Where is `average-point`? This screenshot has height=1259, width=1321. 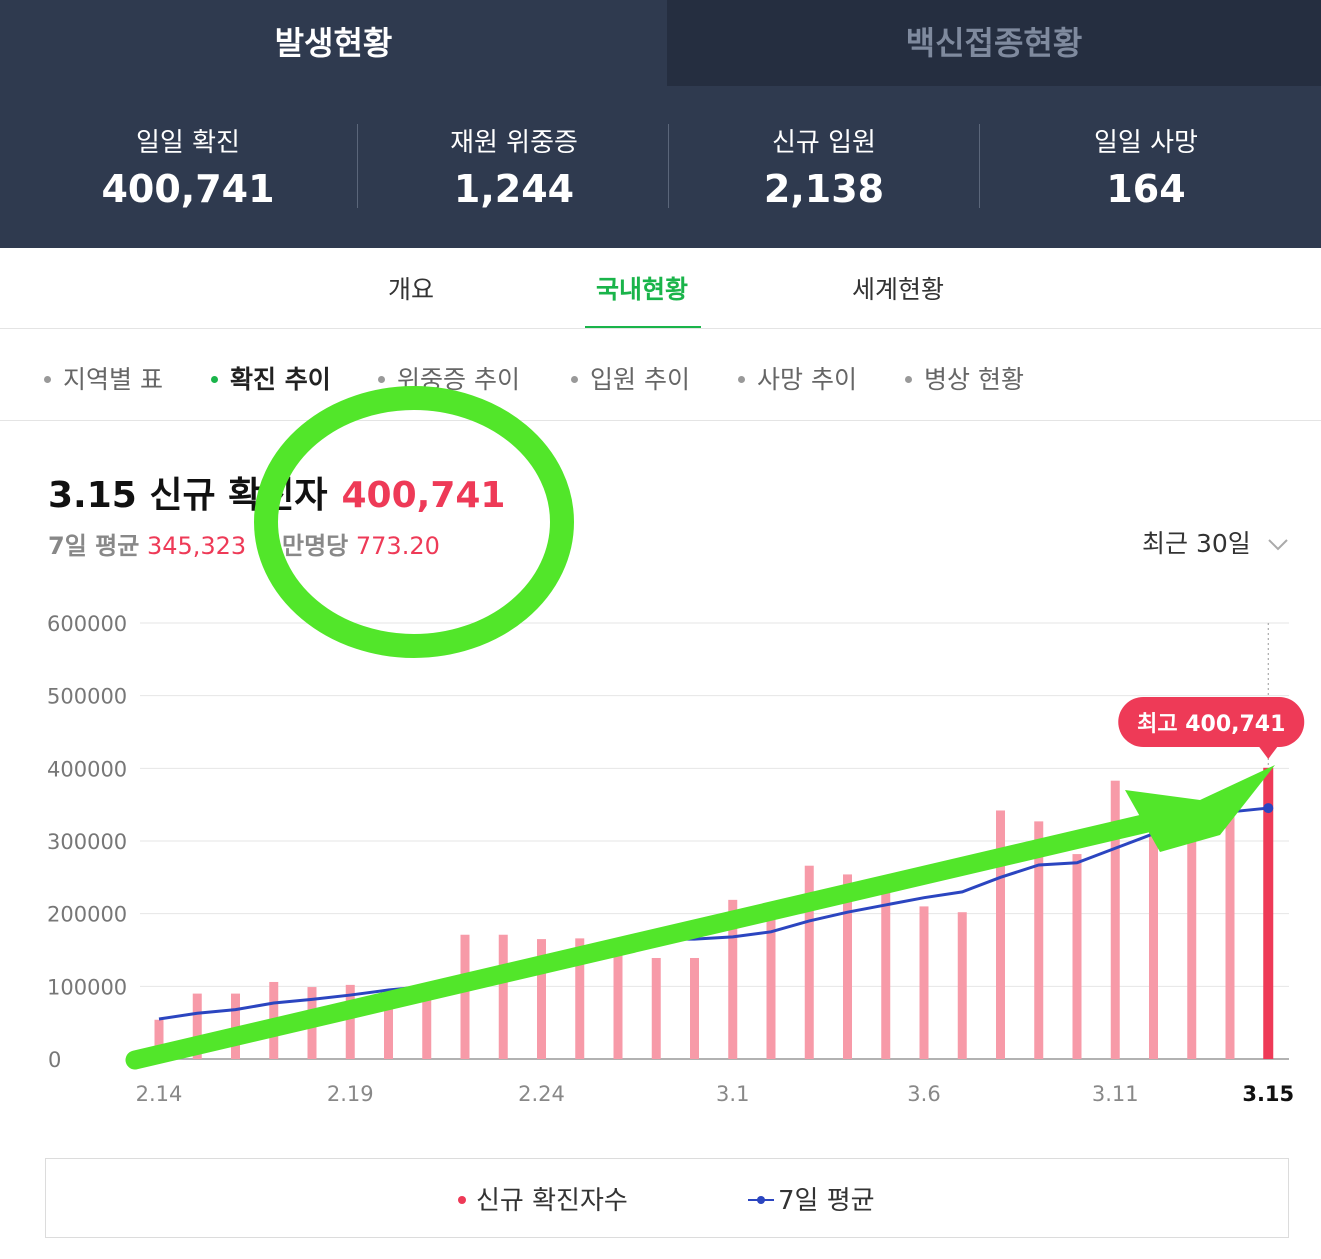 average-point is located at coordinates (1268, 808).